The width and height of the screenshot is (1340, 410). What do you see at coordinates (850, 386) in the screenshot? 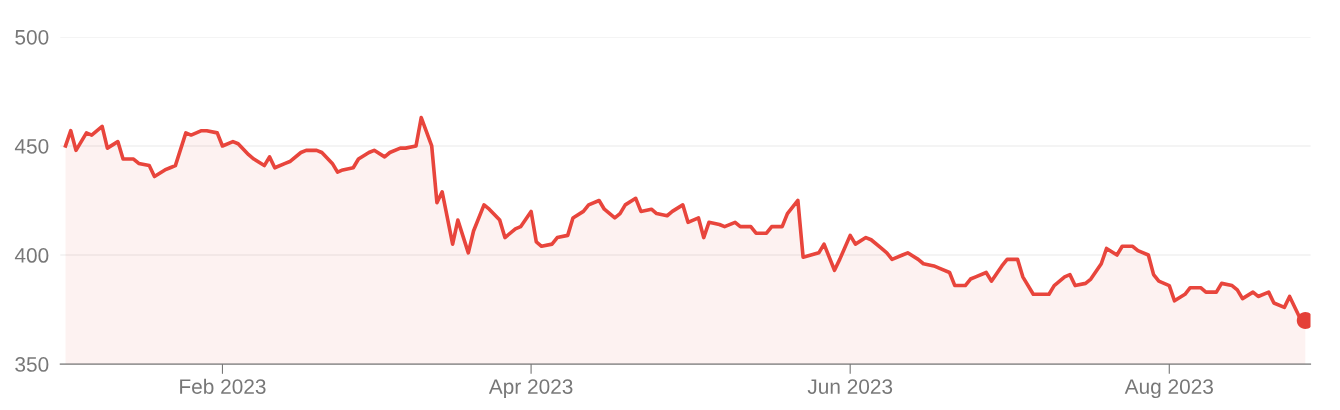
I see `x-tick-label: Jun 2023` at bounding box center [850, 386].